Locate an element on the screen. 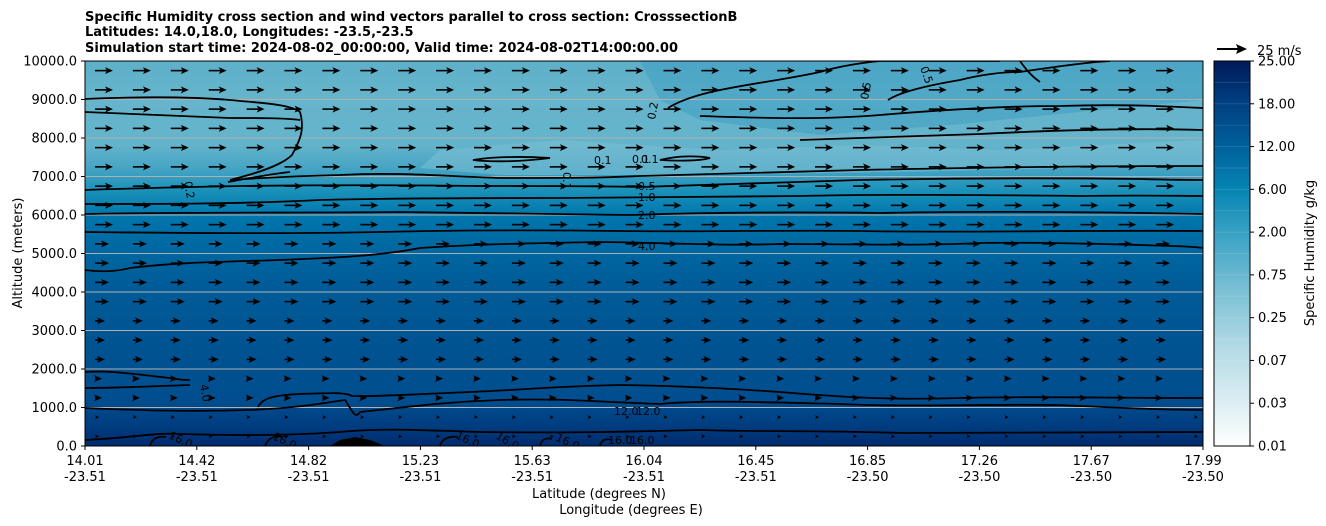  contour-label: 0.2 is located at coordinates (189, 189).